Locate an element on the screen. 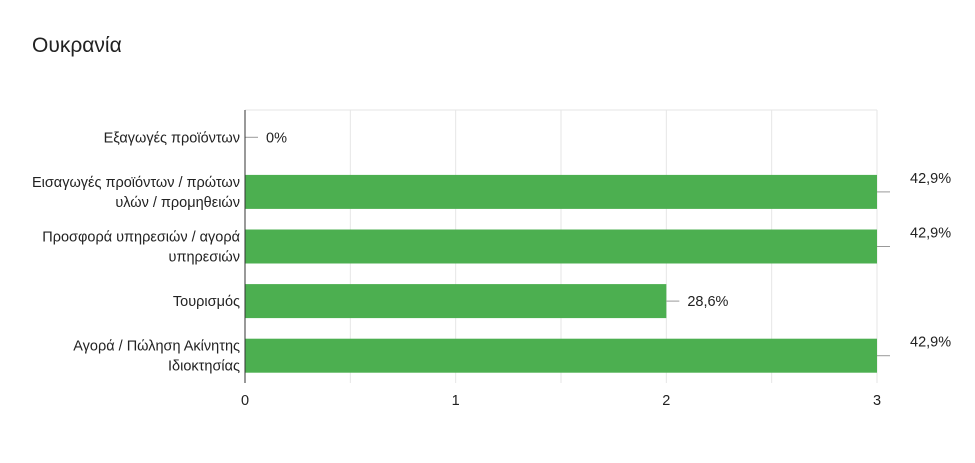 This screenshot has height=463, width=975. category-label: υπηρεσιών is located at coordinates (204, 258).